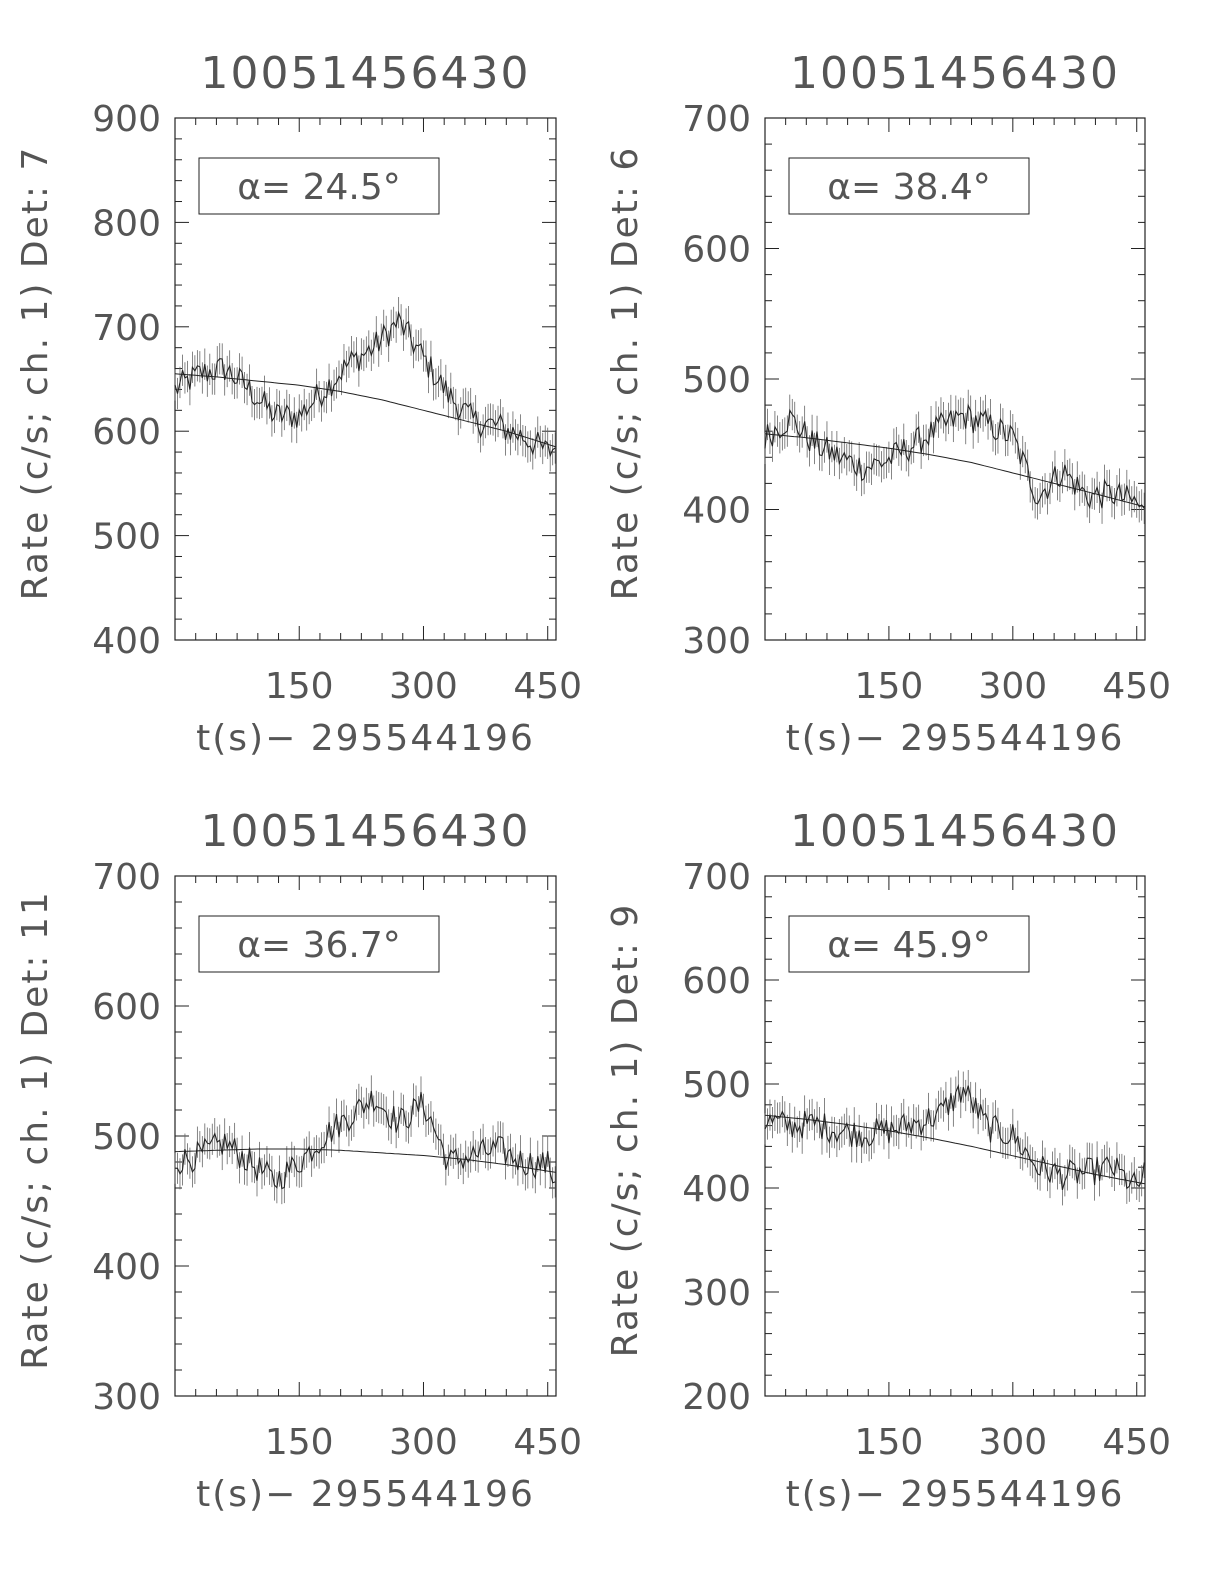  What do you see at coordinates (35, 1130) in the screenshot?
I see `y-axis-label: Rate (c/s; ch. 1) Det: 11` at bounding box center [35, 1130].